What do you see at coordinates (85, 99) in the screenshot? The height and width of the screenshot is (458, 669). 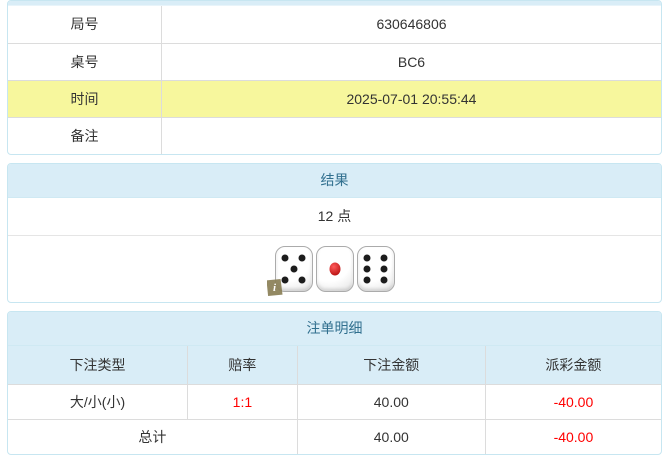 I see `round-info-label: 时间` at bounding box center [85, 99].